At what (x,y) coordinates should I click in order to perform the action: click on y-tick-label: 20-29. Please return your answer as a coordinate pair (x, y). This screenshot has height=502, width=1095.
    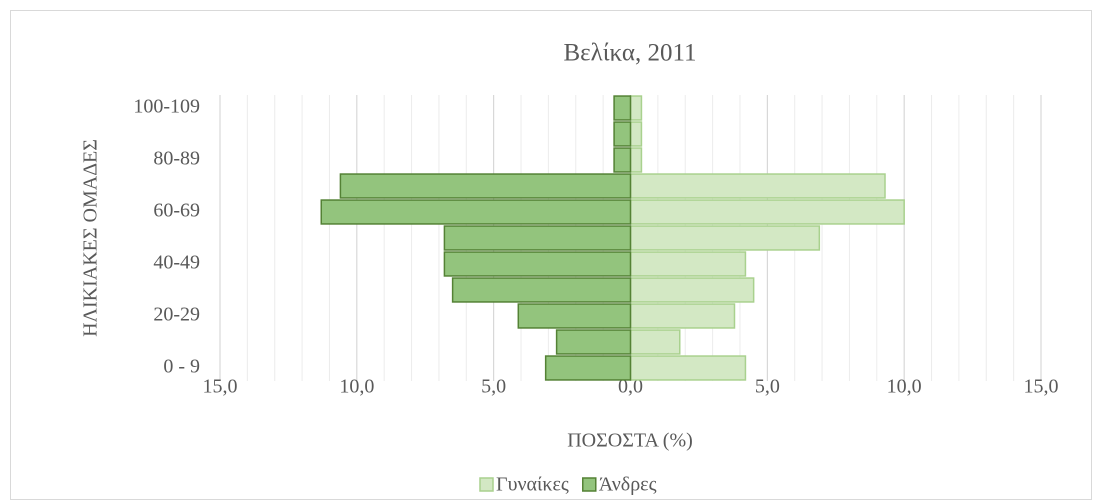
    Looking at the image, I should click on (176, 315).